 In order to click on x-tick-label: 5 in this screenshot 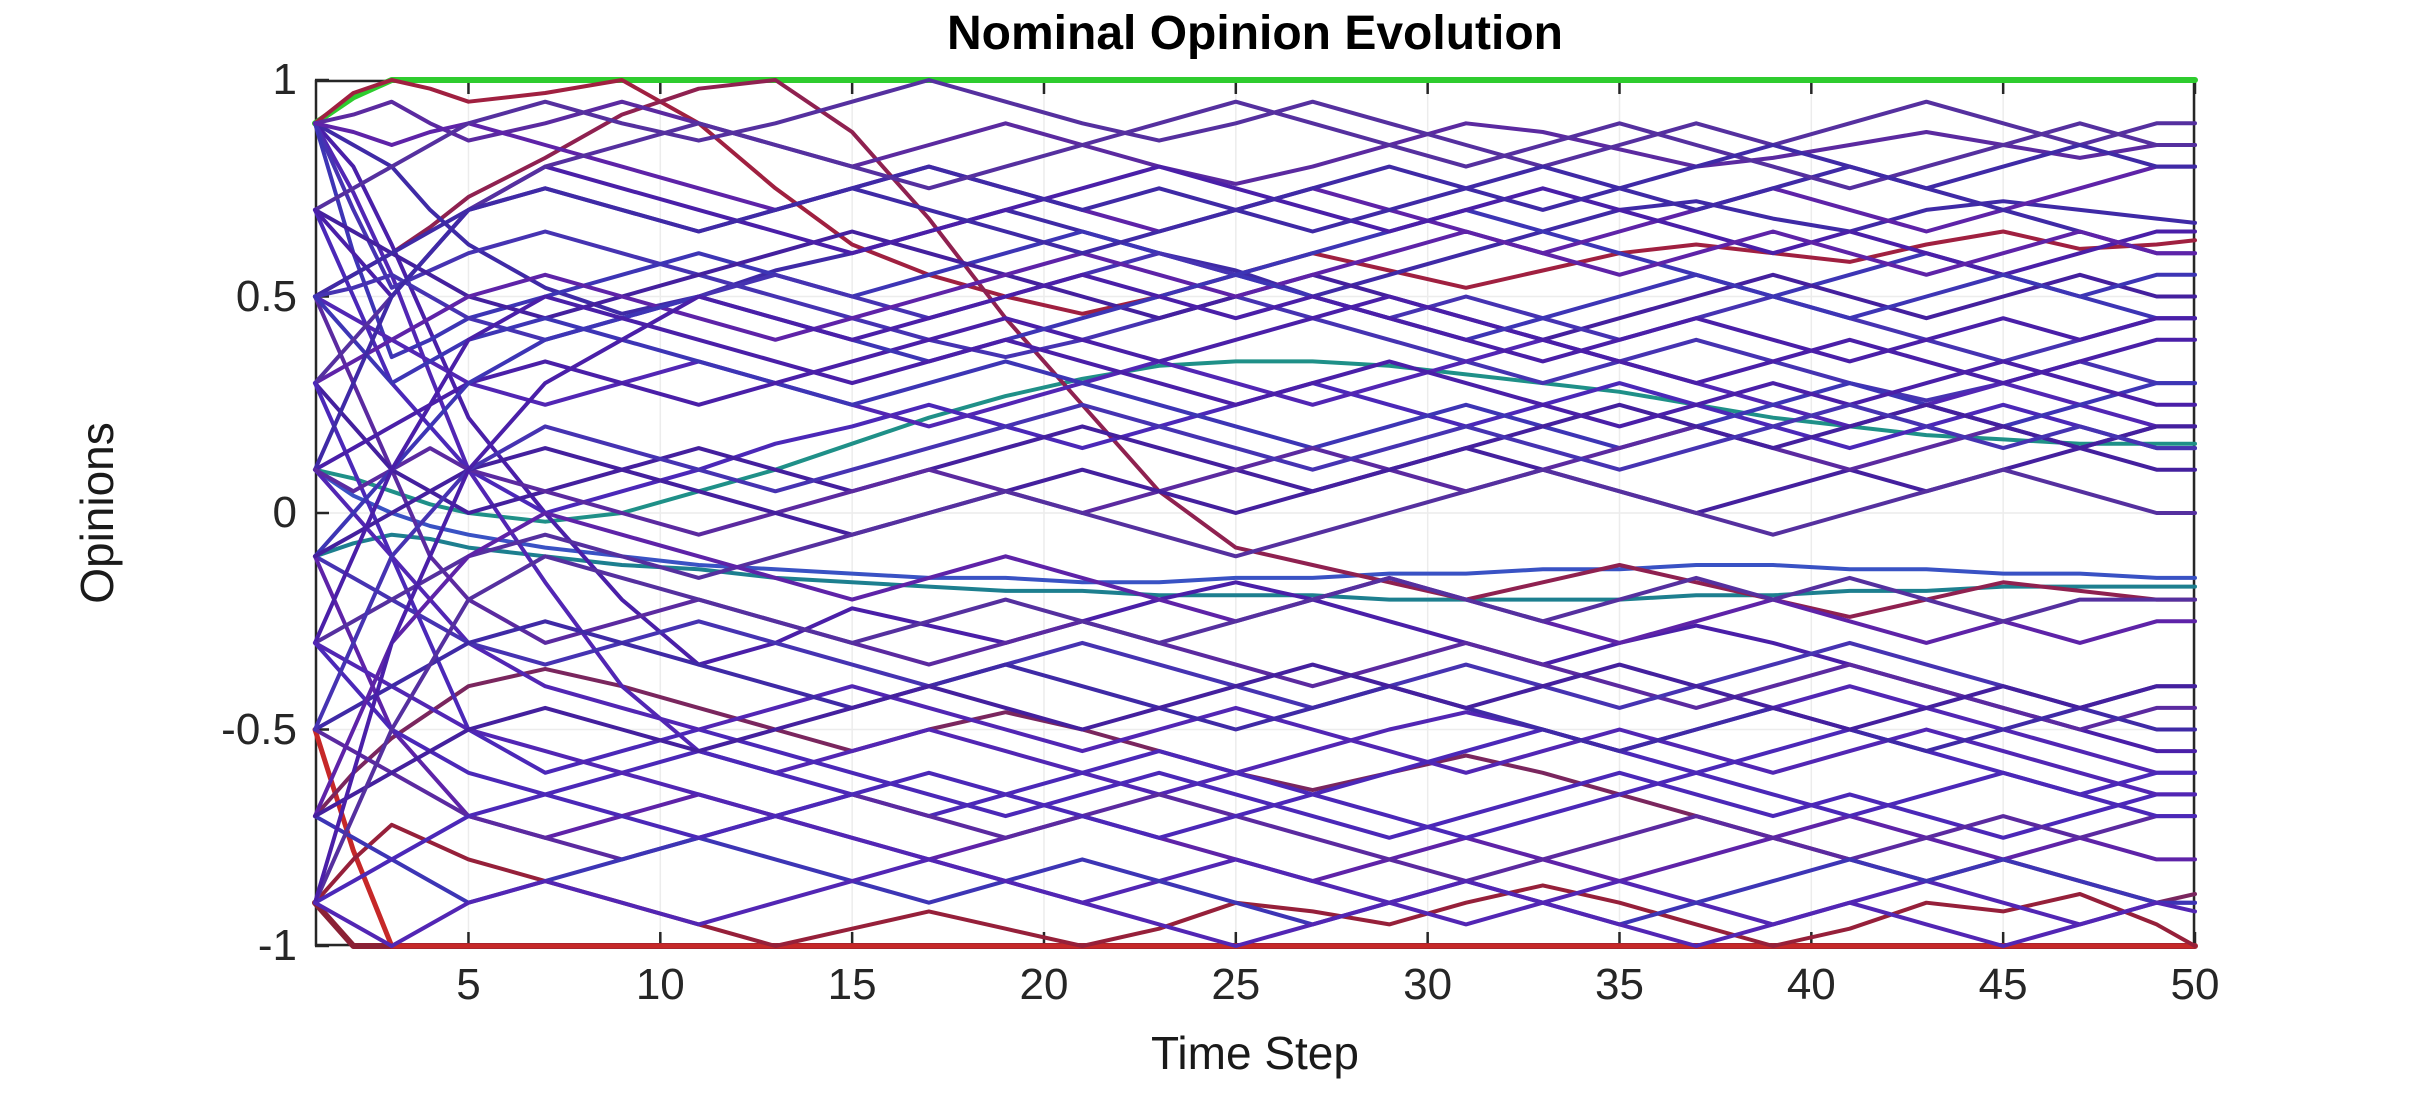, I will do `click(468, 984)`.